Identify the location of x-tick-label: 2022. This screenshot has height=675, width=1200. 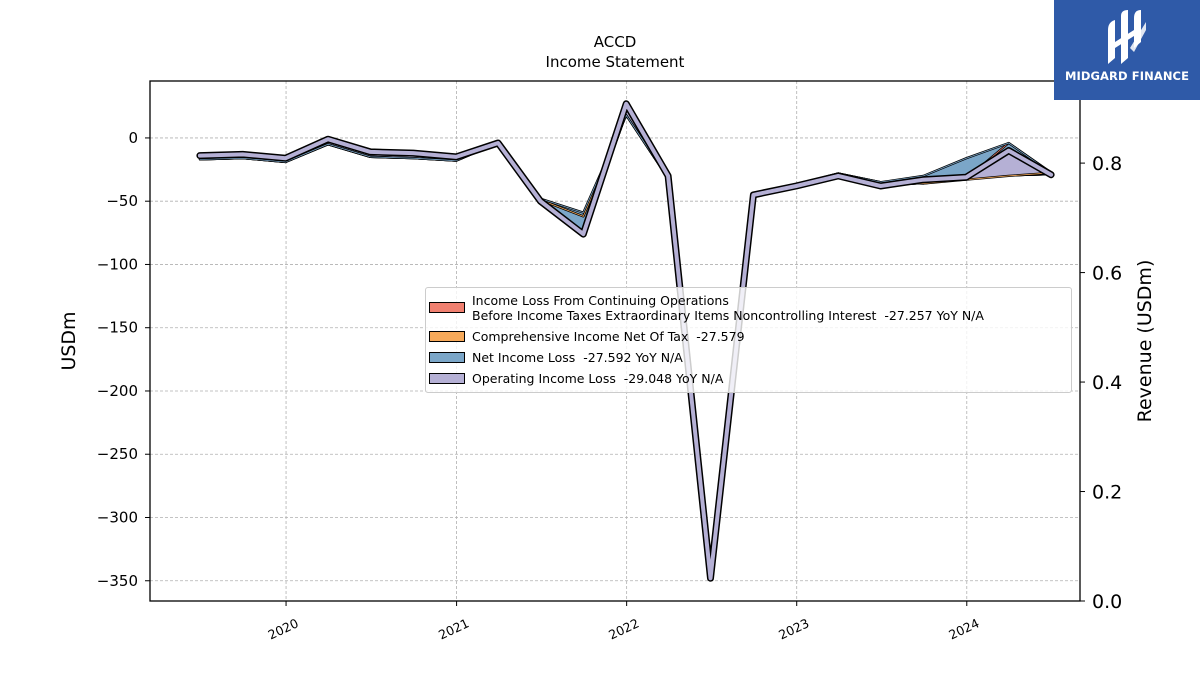
(623, 628).